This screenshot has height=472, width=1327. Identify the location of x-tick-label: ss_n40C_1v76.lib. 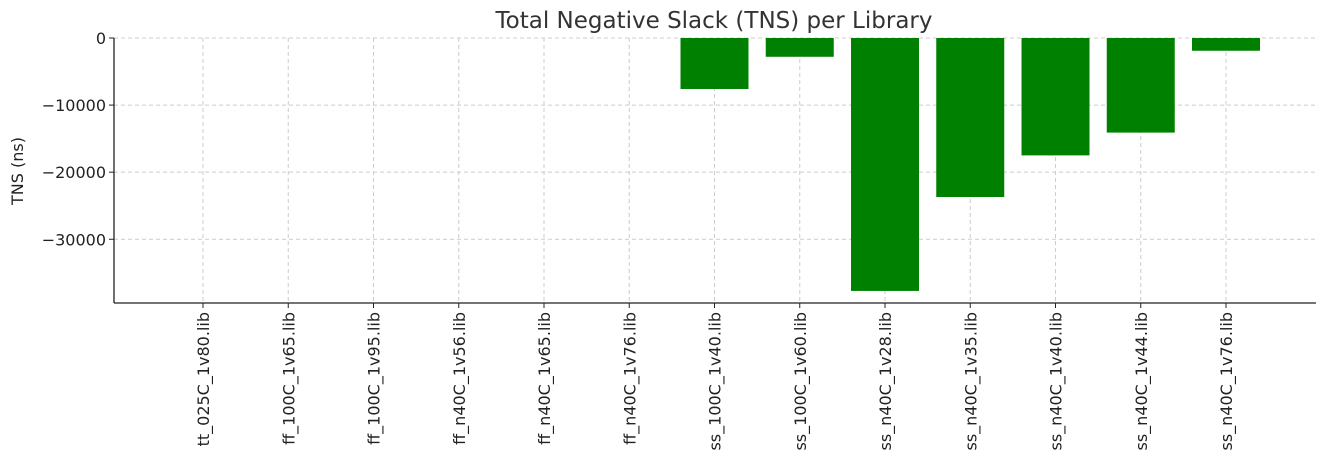
(1227, 381).